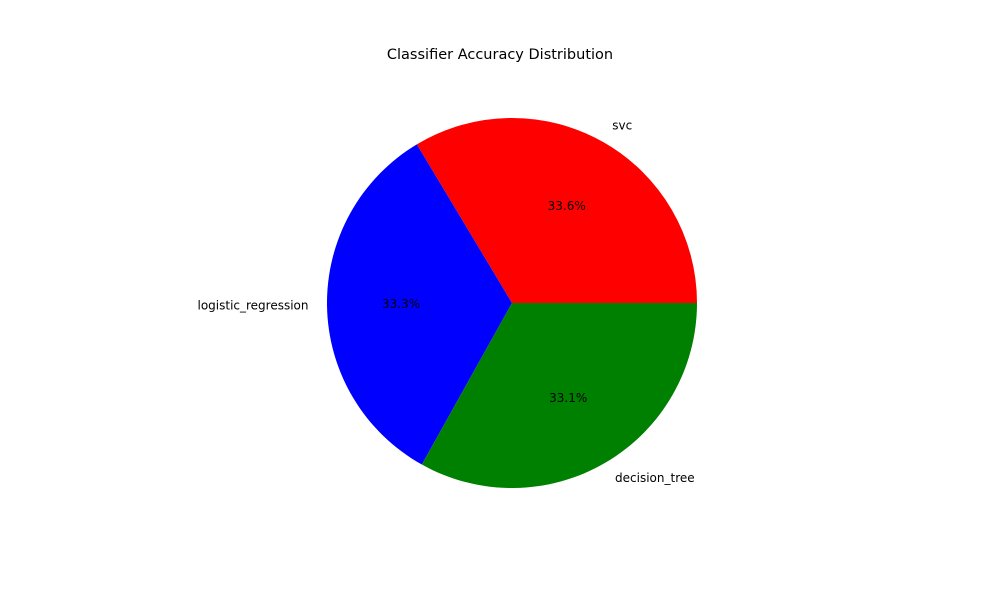  Describe the element at coordinates (500, 55) in the screenshot. I see `chart-title: Classifier Accuracy Distribution` at that location.